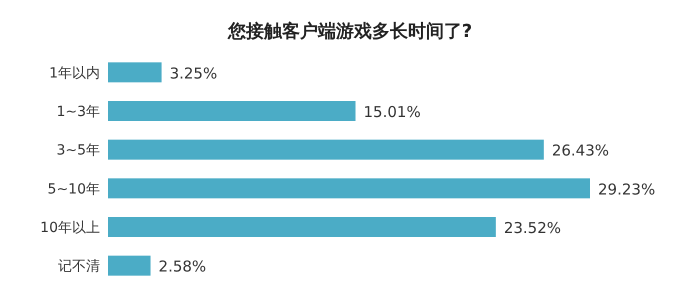 The image size is (700, 296). Describe the element at coordinates (74, 73) in the screenshot. I see `y-tick-label: 1年以内` at that location.